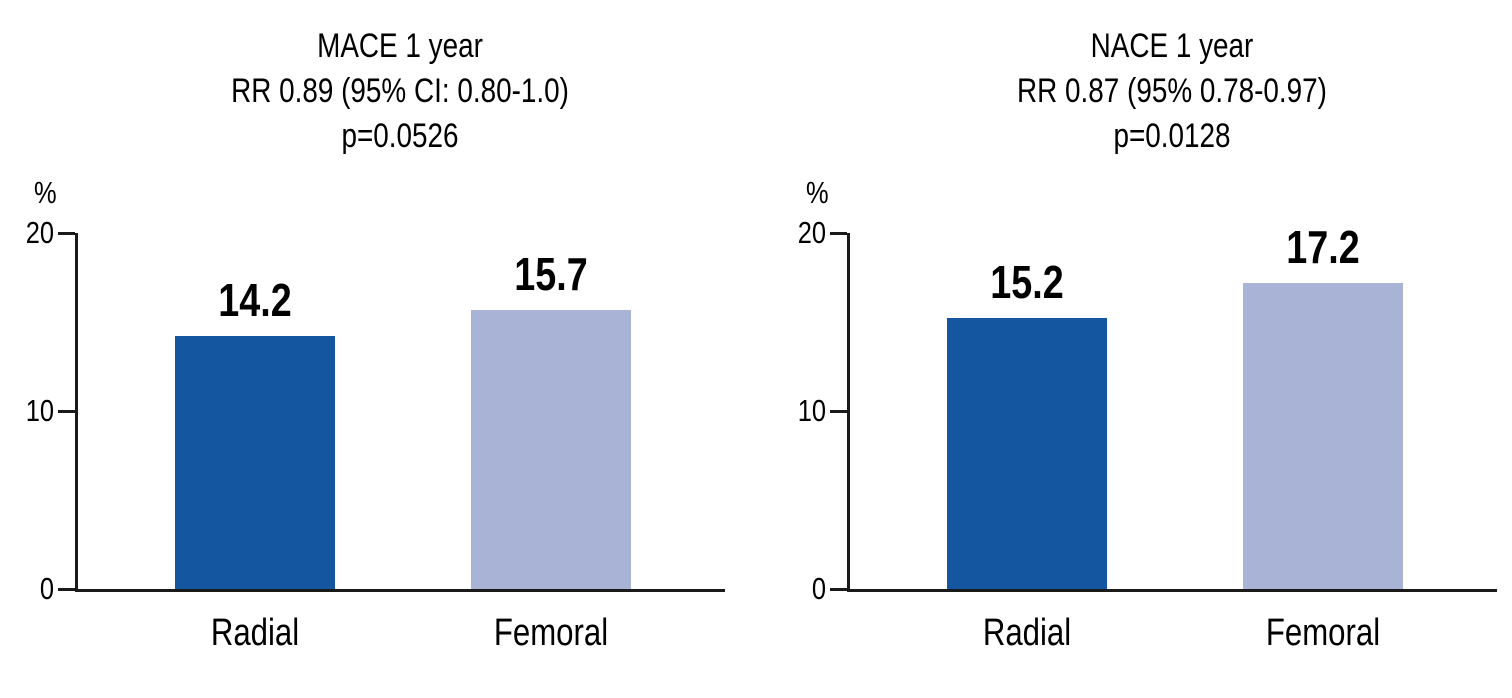 Image resolution: width=1512 pixels, height=698 pixels. Describe the element at coordinates (1172, 46) in the screenshot. I see `chart-title: NACE 1 year` at that location.